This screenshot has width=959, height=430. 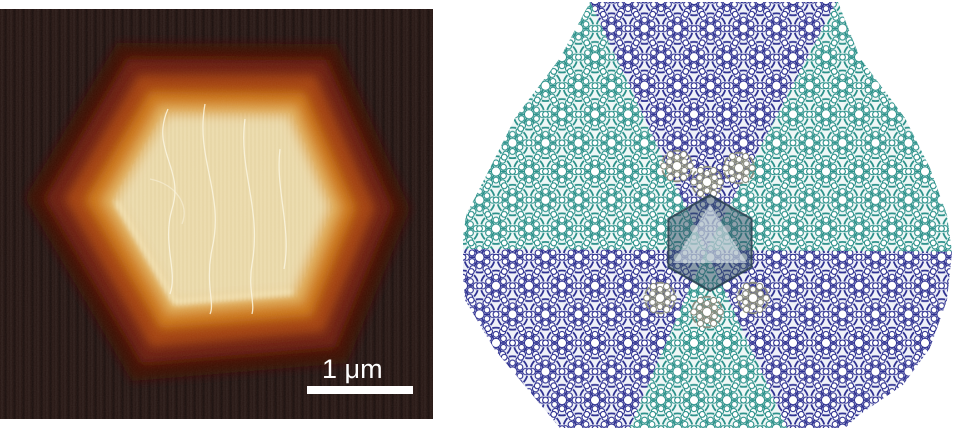 What do you see at coordinates (708, 339) in the screenshot?
I see `sector-bottom-teal` at bounding box center [708, 339].